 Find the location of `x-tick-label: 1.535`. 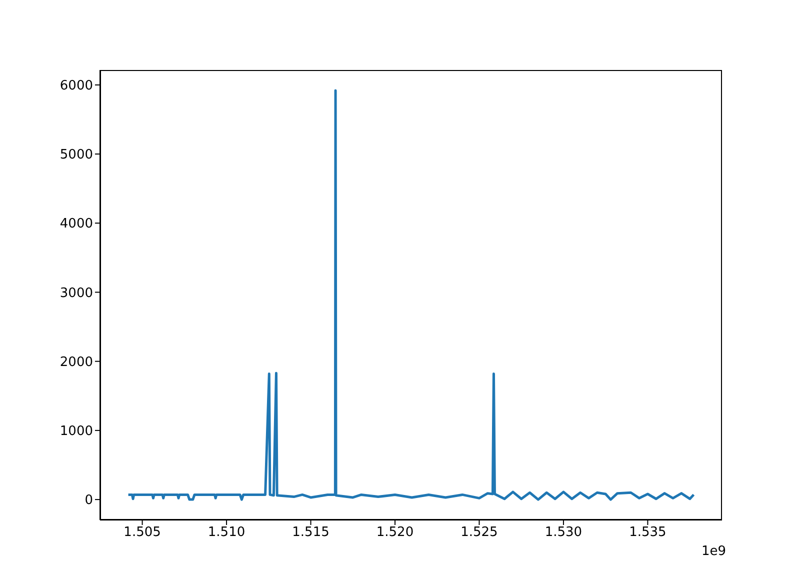

x-tick-label: 1.535 is located at coordinates (647, 532).